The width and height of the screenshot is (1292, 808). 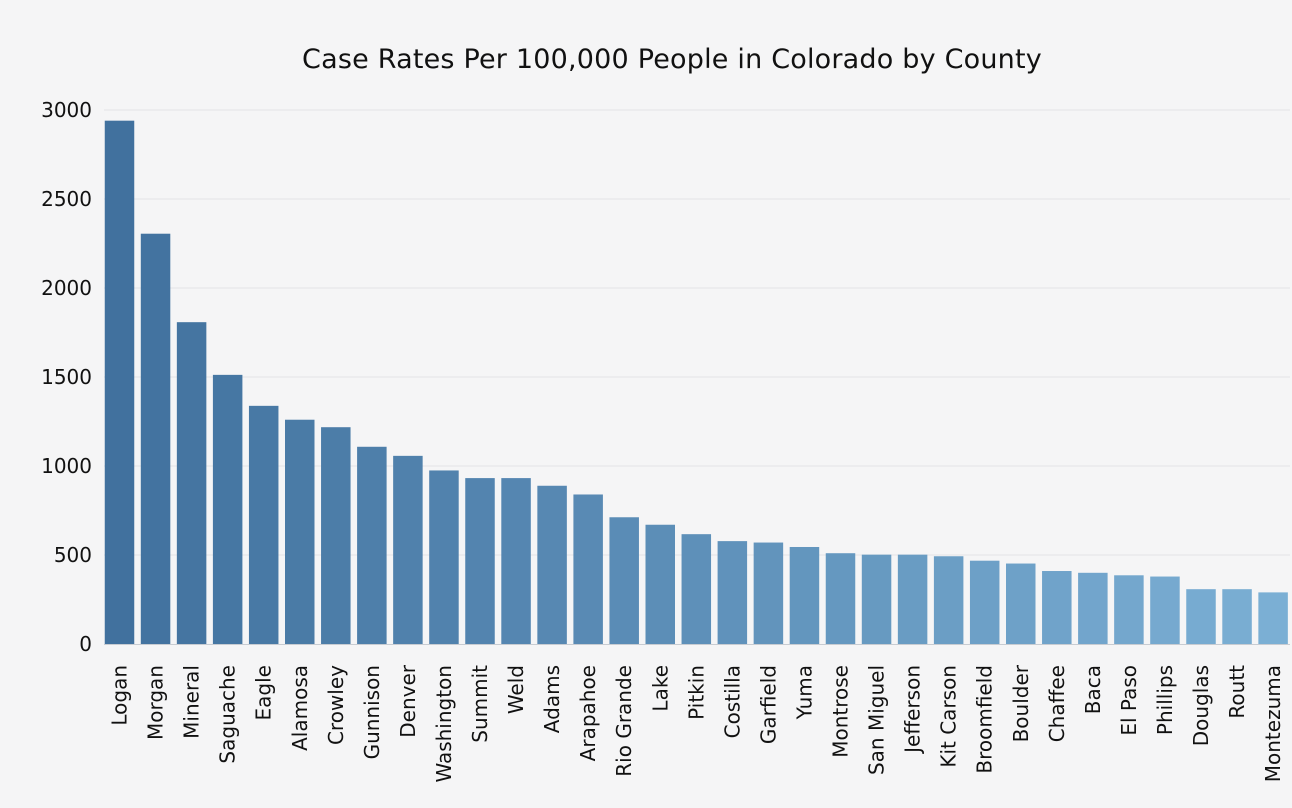 What do you see at coordinates (804, 595) in the screenshot?
I see `bar-yuma` at bounding box center [804, 595].